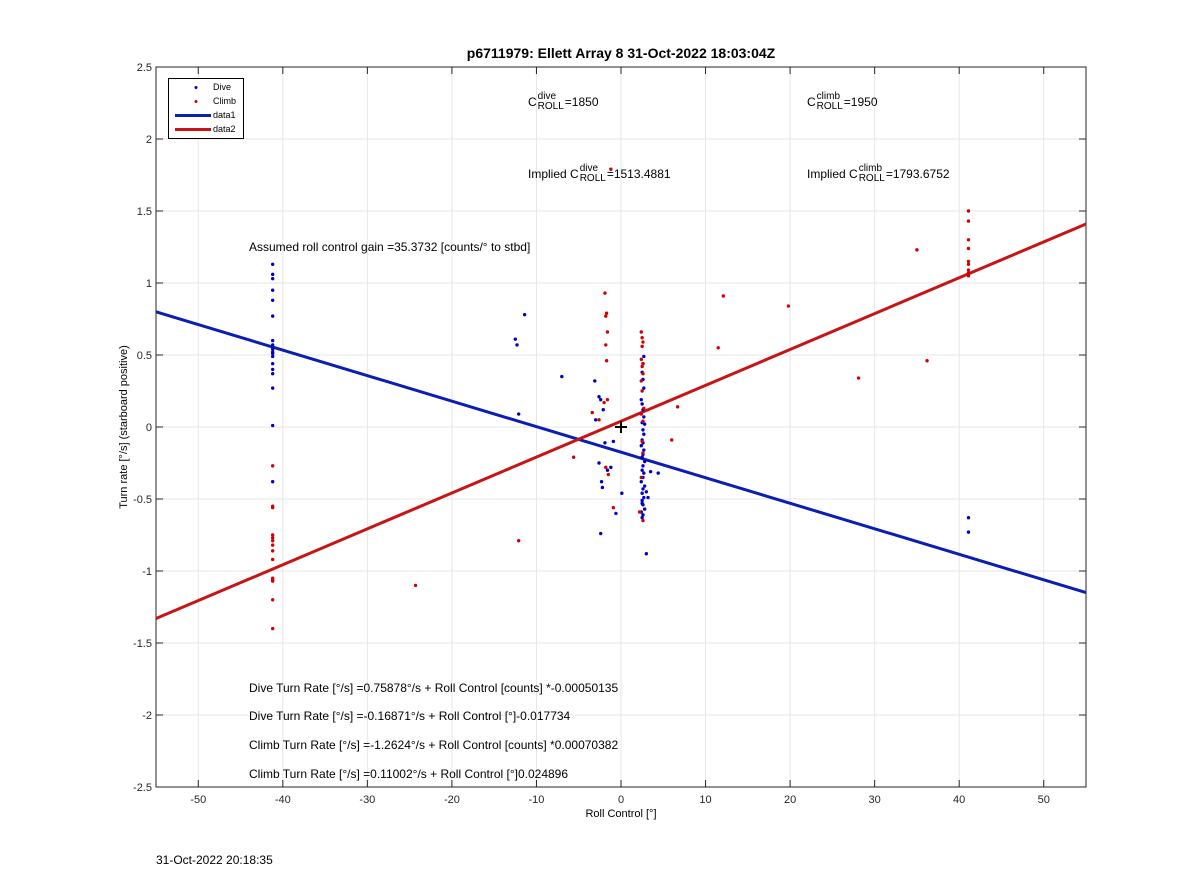 The width and height of the screenshot is (1200, 885). Describe the element at coordinates (592, 178) in the screenshot. I see `implied-dive-sub: ROLL` at that location.